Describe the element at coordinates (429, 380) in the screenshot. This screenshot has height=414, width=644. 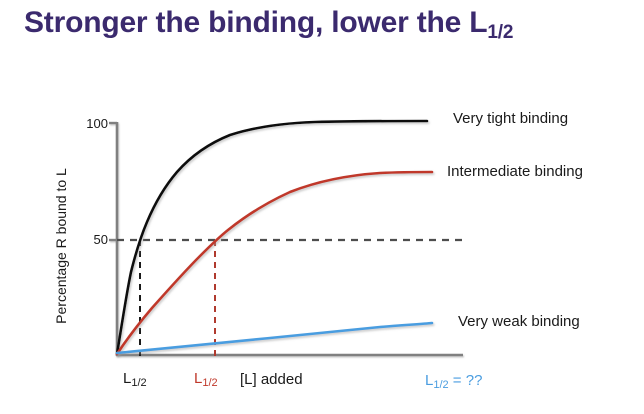
I see `l-half-blue-letter: L` at that location.